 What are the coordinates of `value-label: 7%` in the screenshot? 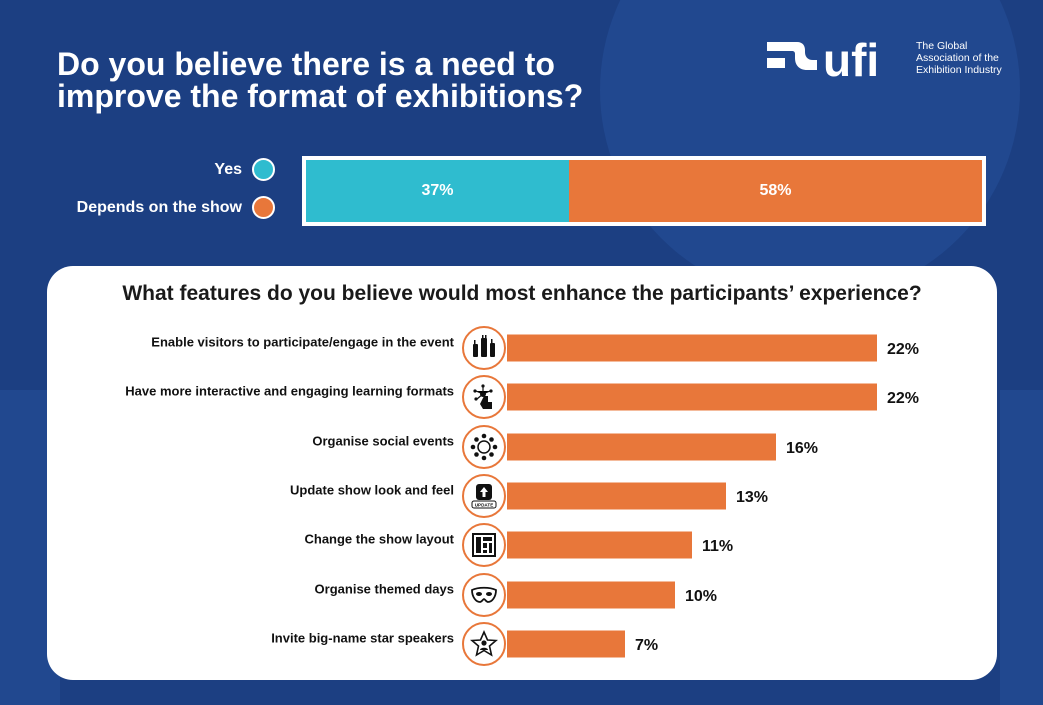 It's located at (647, 645).